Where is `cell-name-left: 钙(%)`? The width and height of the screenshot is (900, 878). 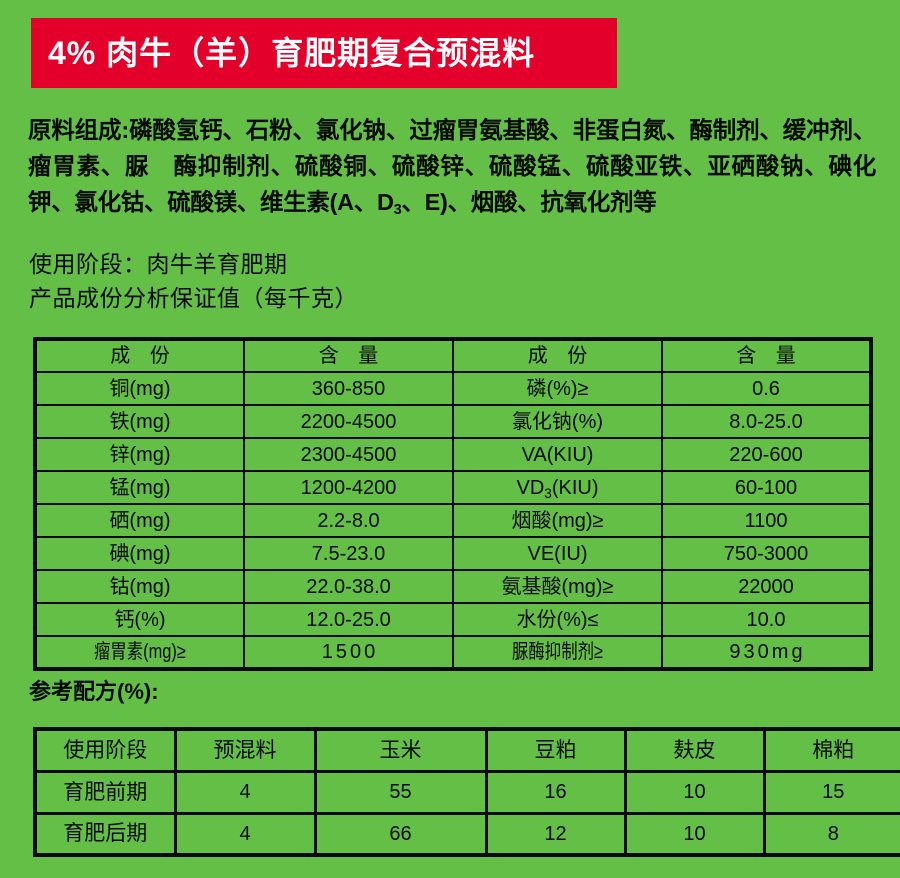
cell-name-left: 钙(%) is located at coordinates (139, 619).